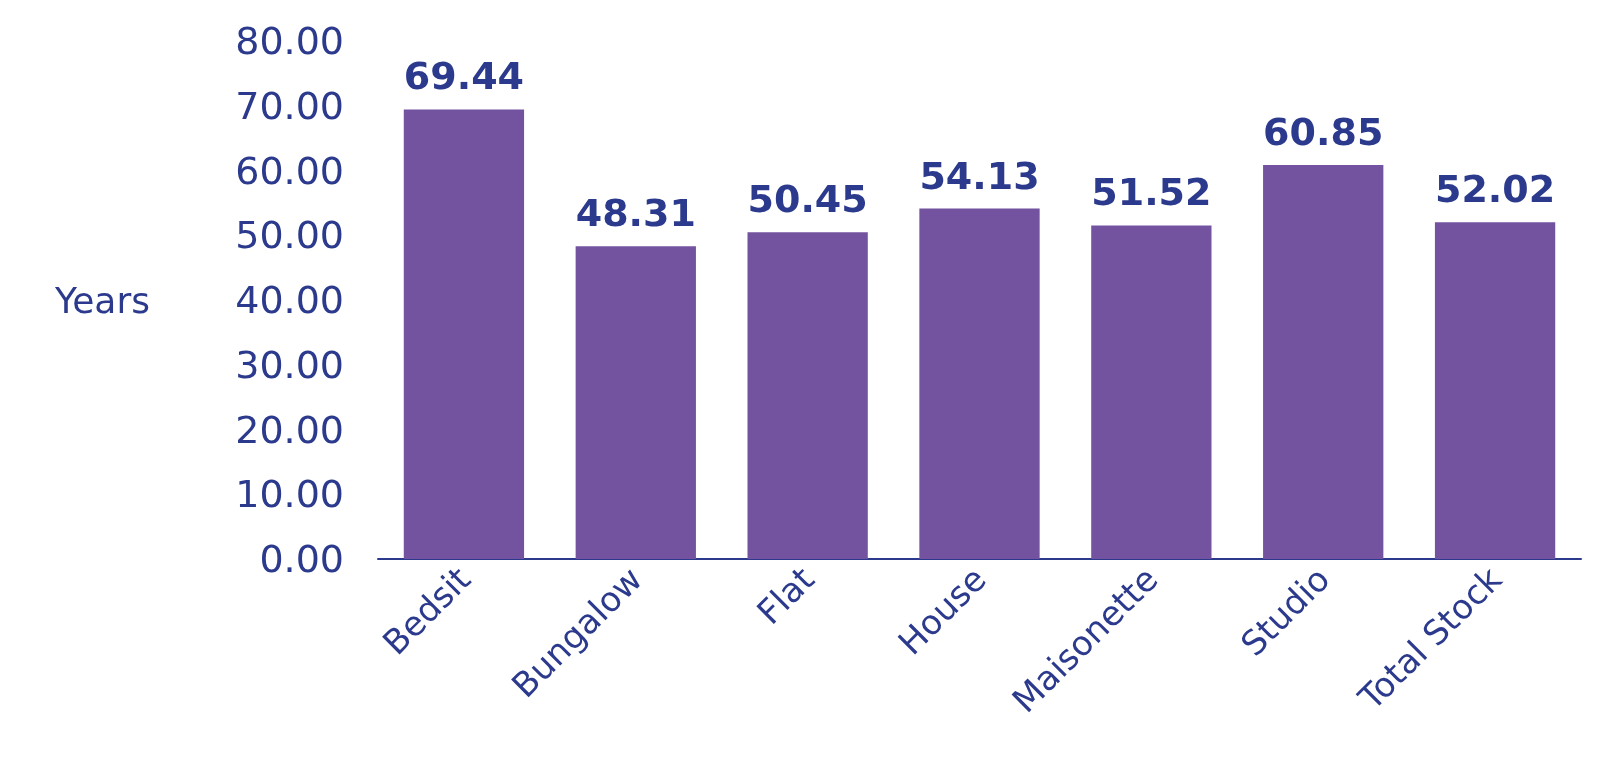 This screenshot has height=758, width=1610. I want to click on y-tick-label: 10.00, so click(289, 494).